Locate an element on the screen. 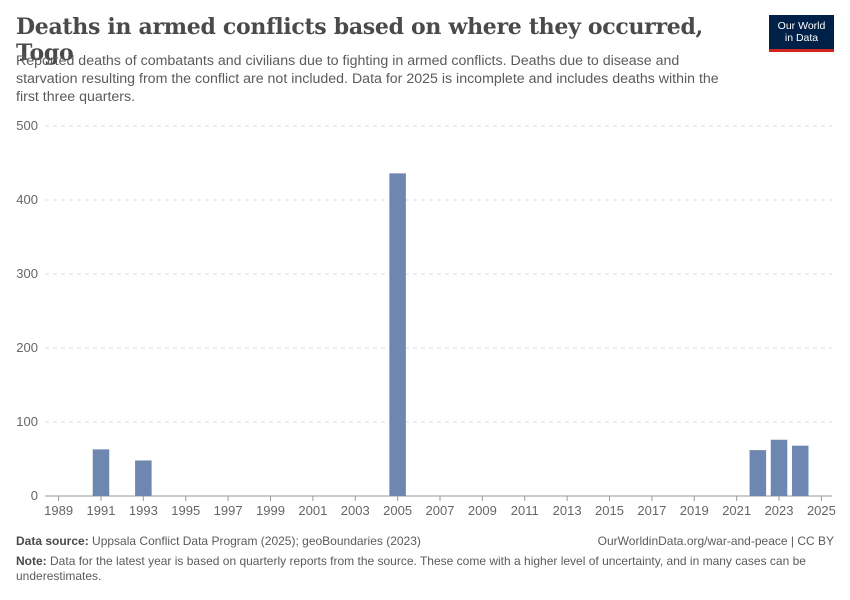  logo-line-2: in Data is located at coordinates (801, 38).